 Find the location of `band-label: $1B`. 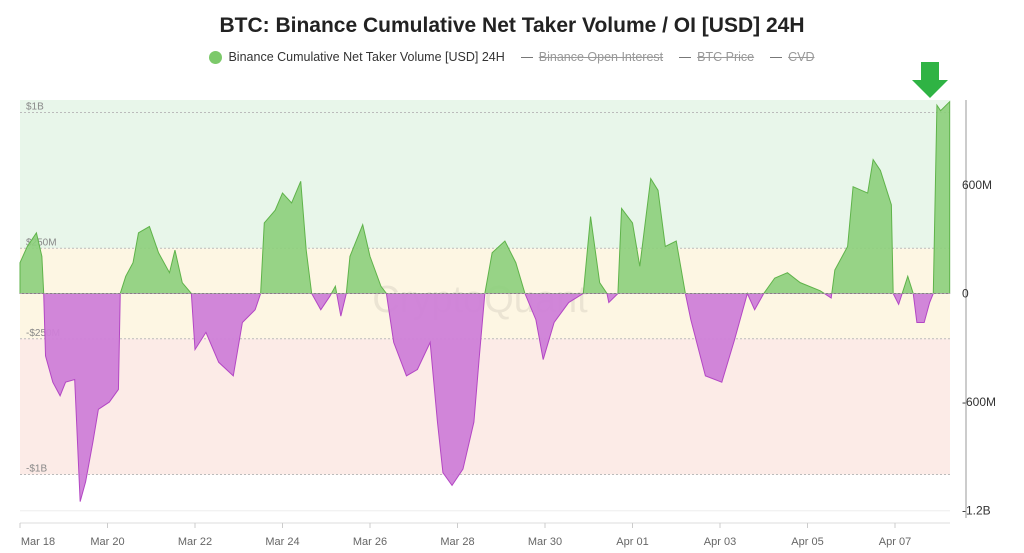

band-label: $1B is located at coordinates (35, 107).